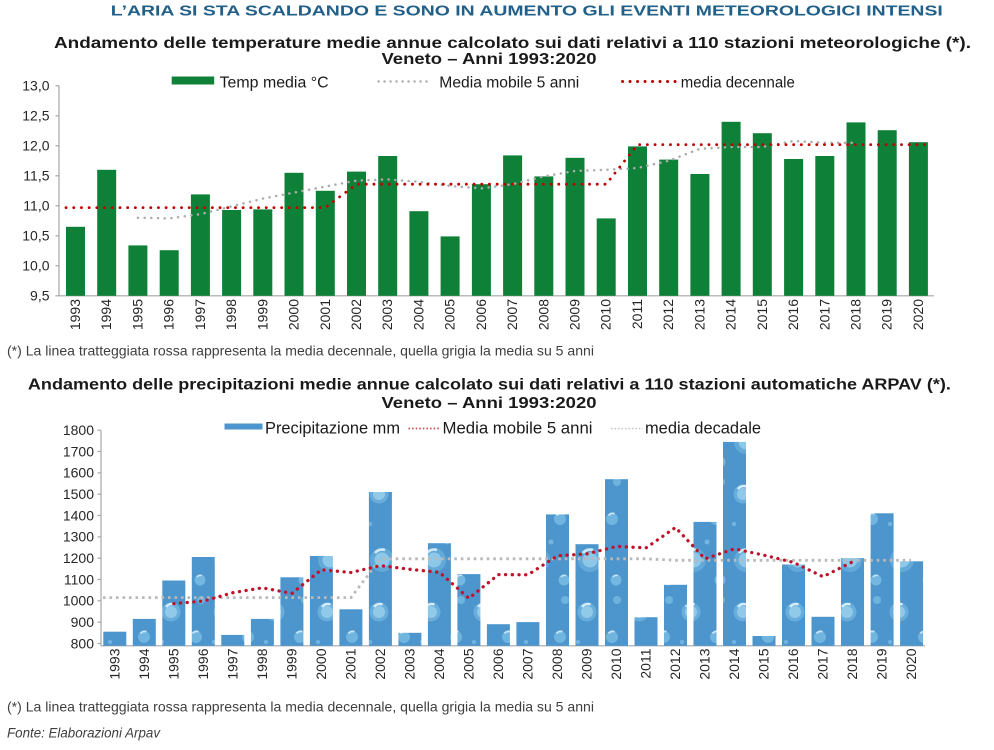  What do you see at coordinates (78, 430) in the screenshot?
I see `svg-text: 1800` at bounding box center [78, 430].